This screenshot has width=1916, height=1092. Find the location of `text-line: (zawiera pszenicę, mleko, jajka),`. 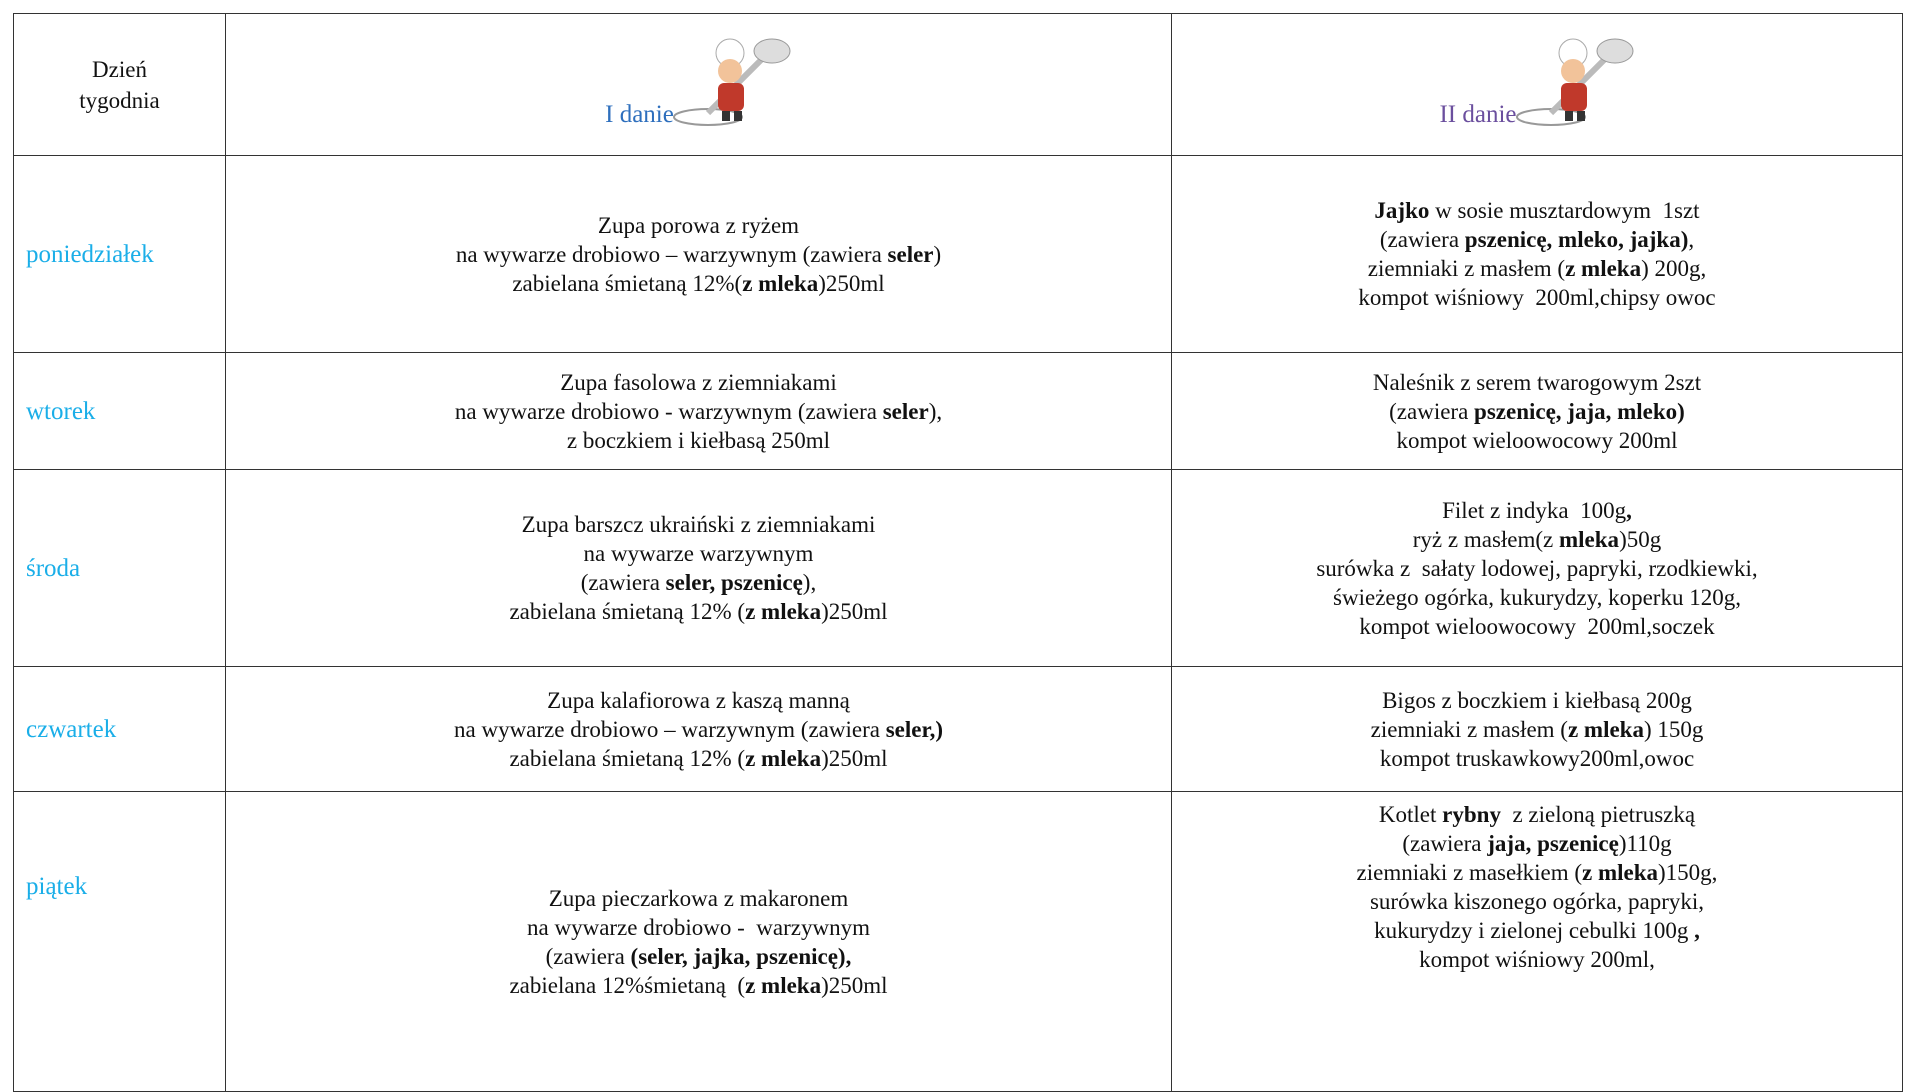

text-line: (zawiera pszenicę, mleko, jajka), is located at coordinates (1537, 239).